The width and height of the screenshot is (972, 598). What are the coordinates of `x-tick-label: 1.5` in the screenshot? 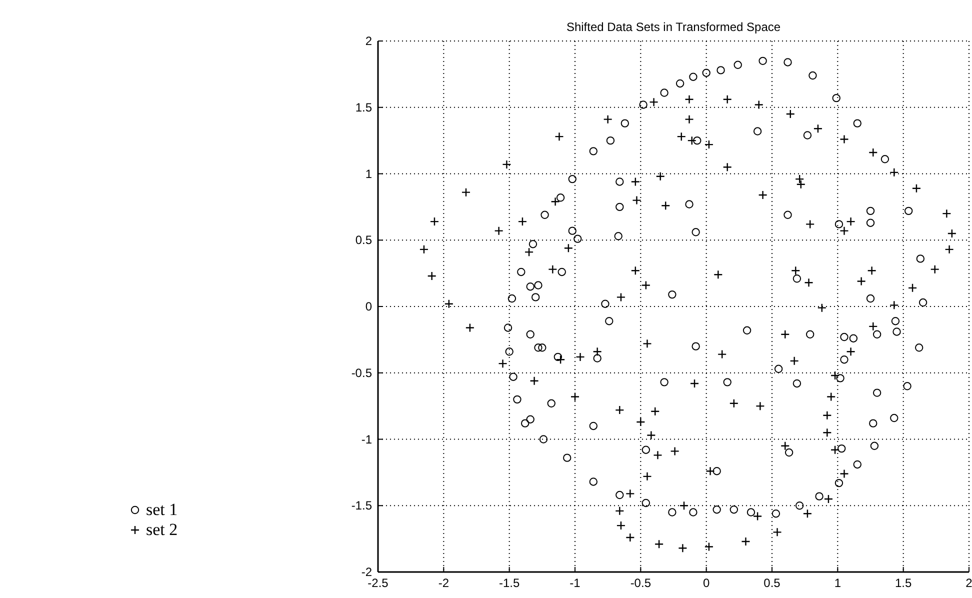 It's located at (903, 583).